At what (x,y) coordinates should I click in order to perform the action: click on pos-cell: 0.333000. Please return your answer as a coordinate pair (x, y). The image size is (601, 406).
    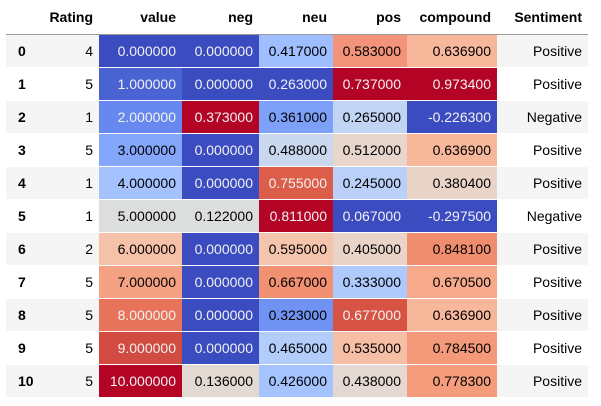
    Looking at the image, I should click on (370, 281).